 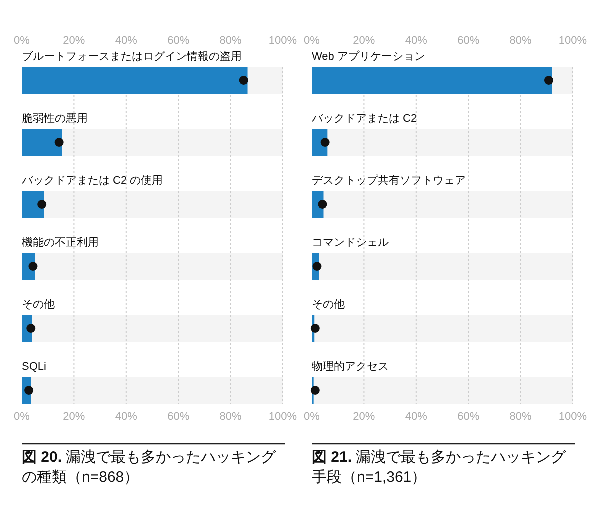 What do you see at coordinates (350, 367) in the screenshot?
I see `y-tick-label: 物理的アクセス` at bounding box center [350, 367].